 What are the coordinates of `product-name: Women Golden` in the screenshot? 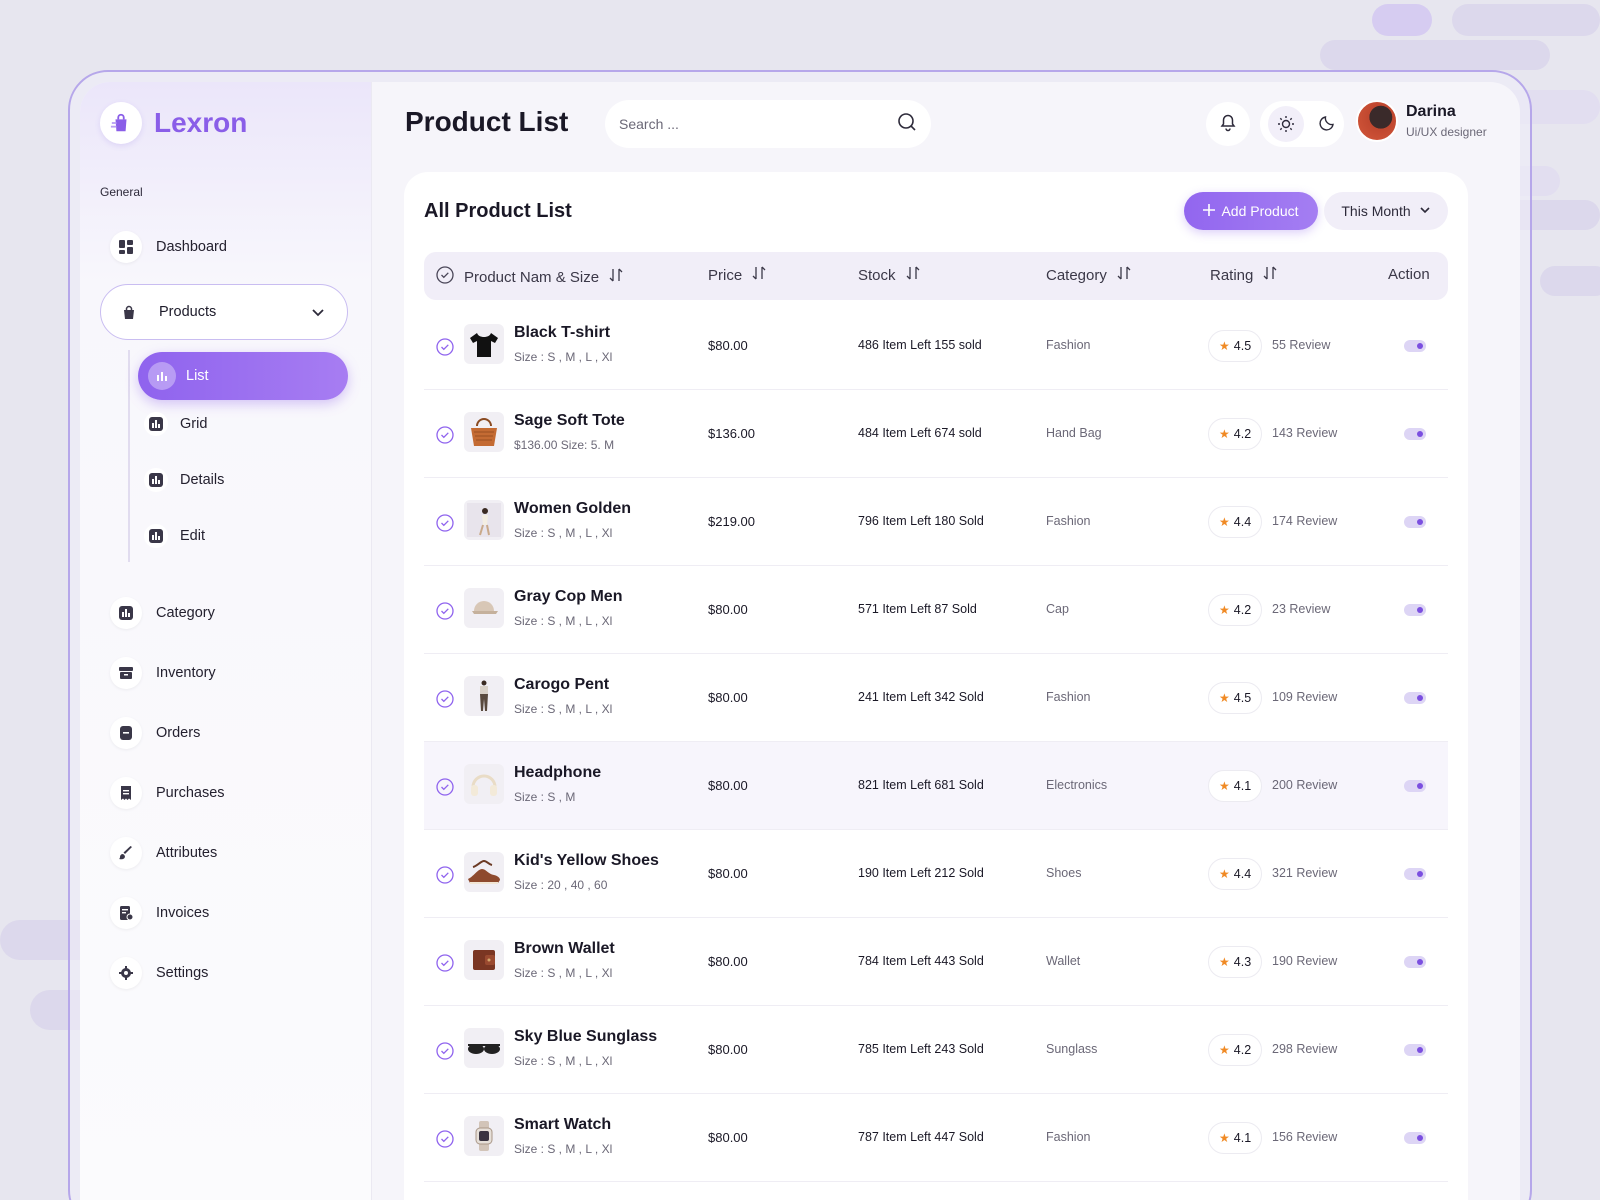 It's located at (573, 508).